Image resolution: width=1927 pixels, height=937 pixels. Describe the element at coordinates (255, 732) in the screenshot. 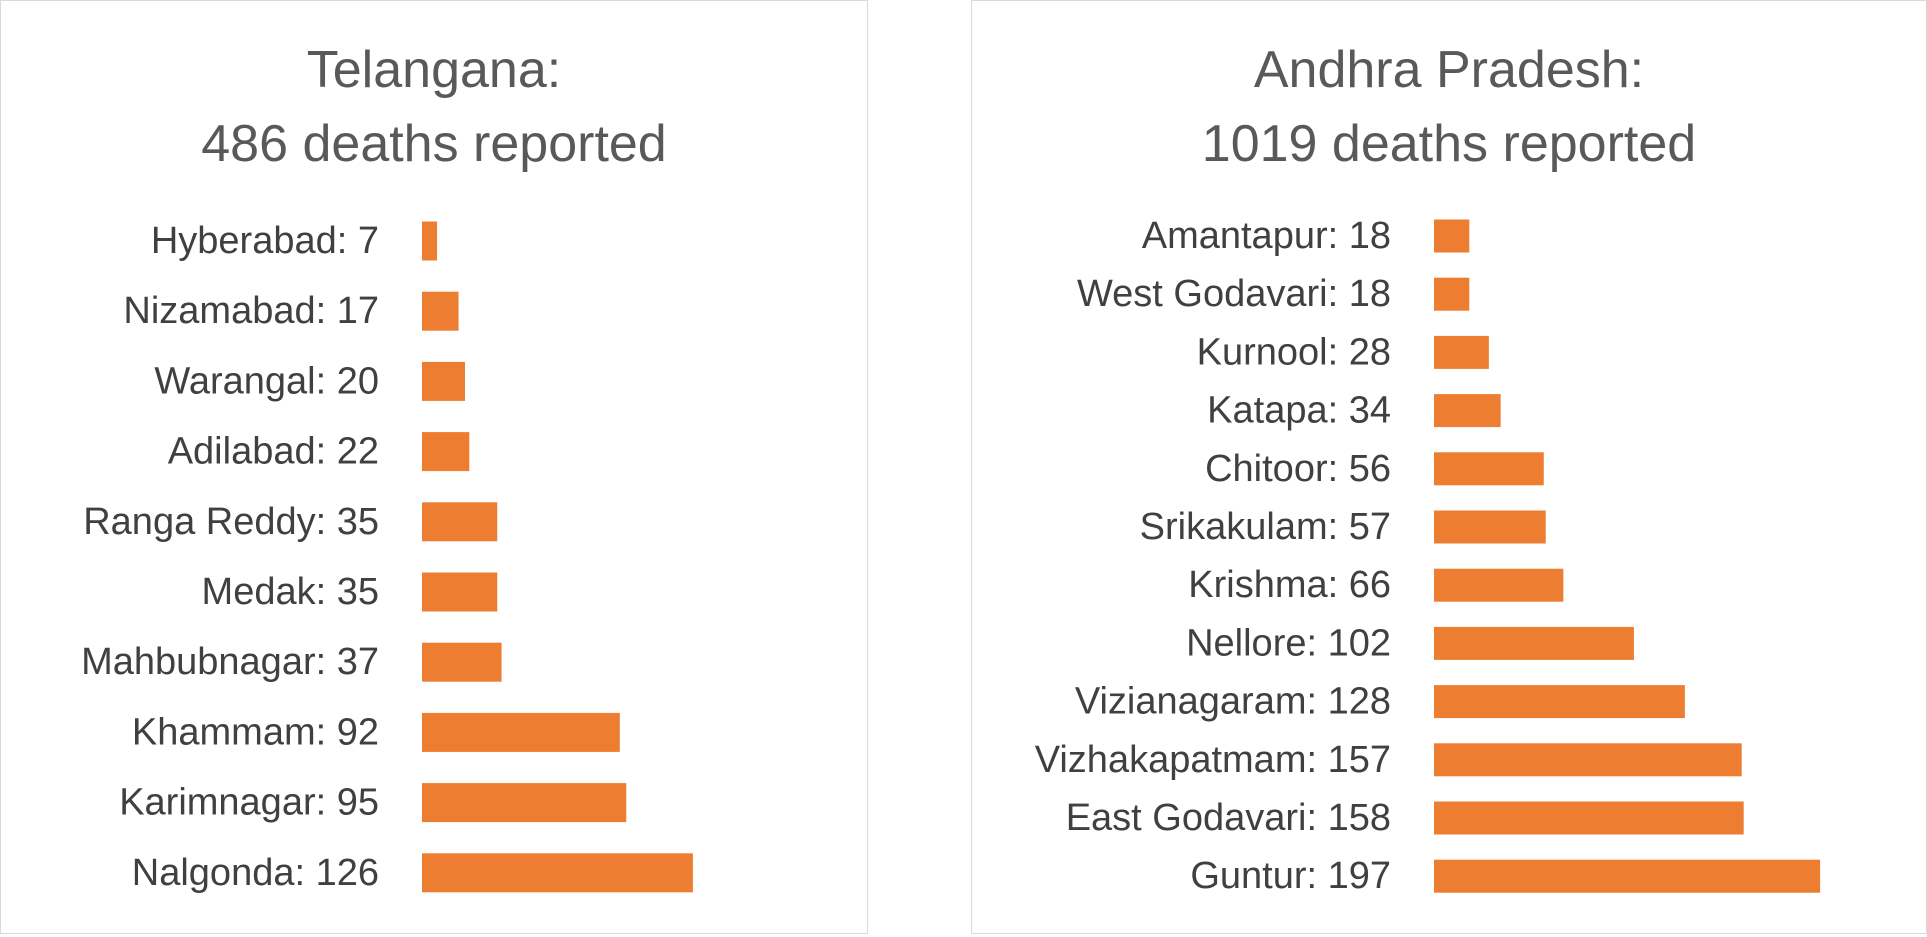

I see `category-label: Khammam: 92` at that location.